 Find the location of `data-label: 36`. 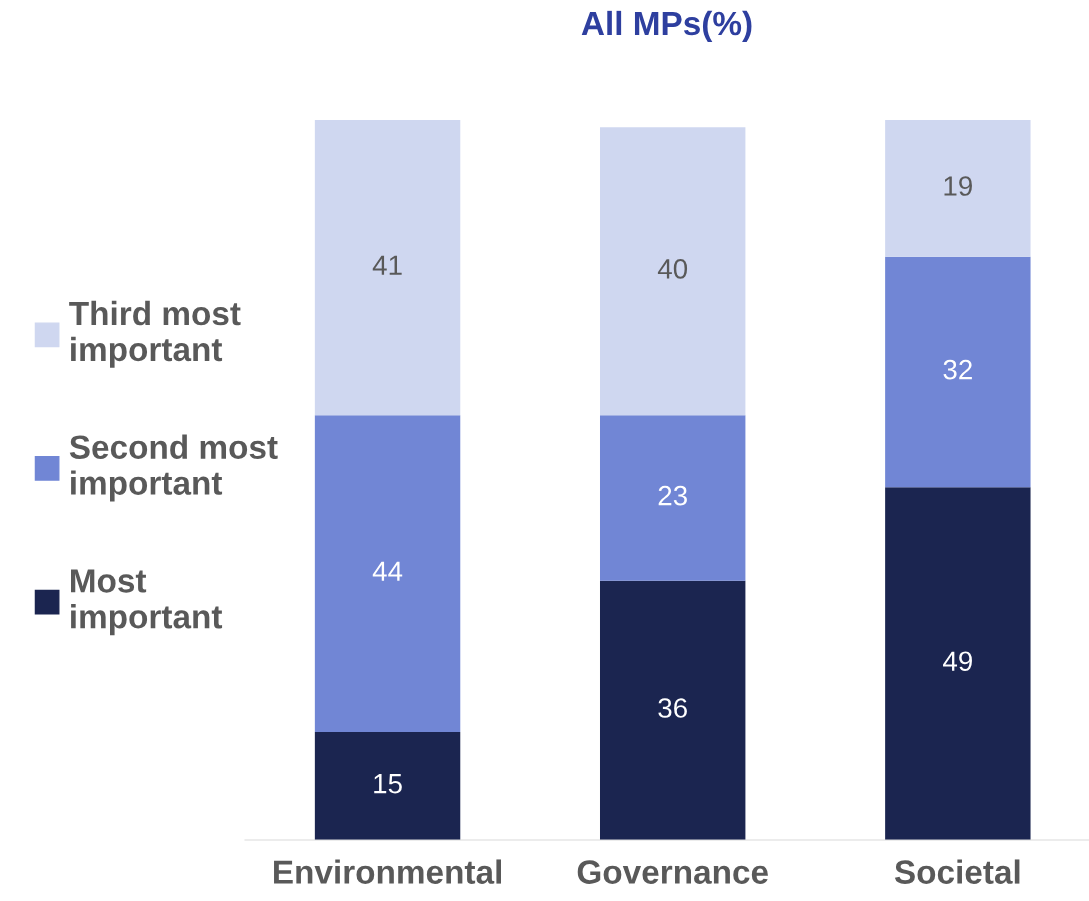

data-label: 36 is located at coordinates (672, 708).